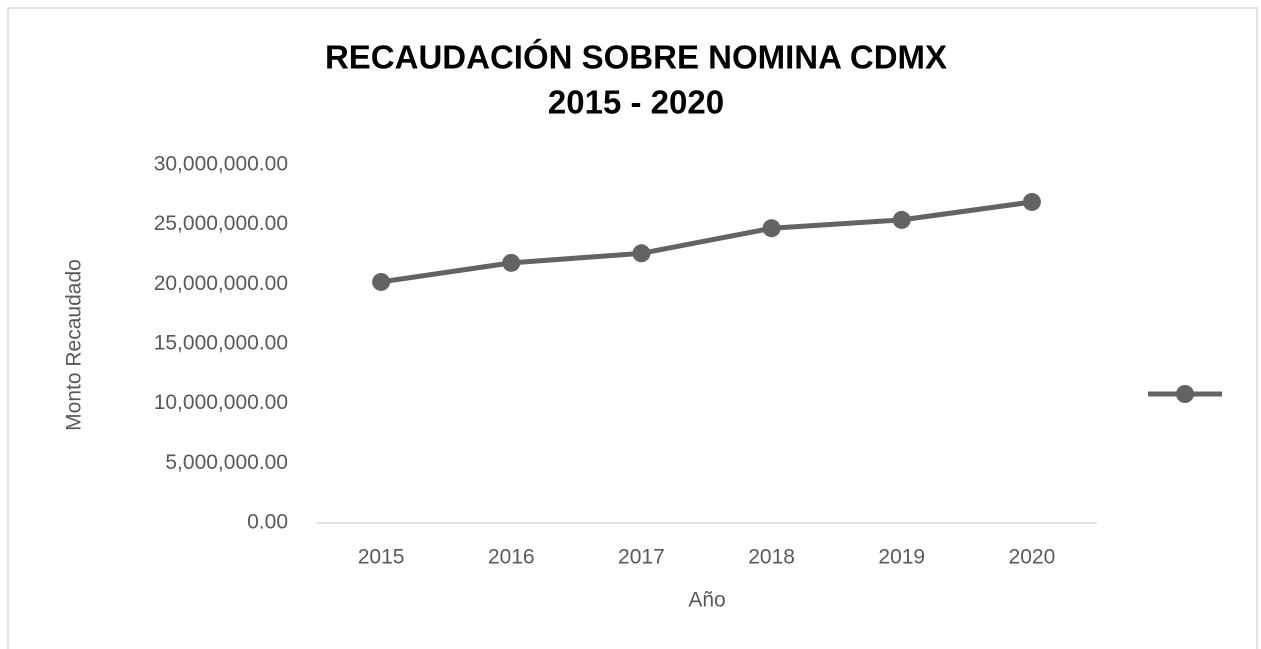 This screenshot has height=649, width=1261. I want to click on y-tick-label: 15,000,000.00, so click(221, 343).